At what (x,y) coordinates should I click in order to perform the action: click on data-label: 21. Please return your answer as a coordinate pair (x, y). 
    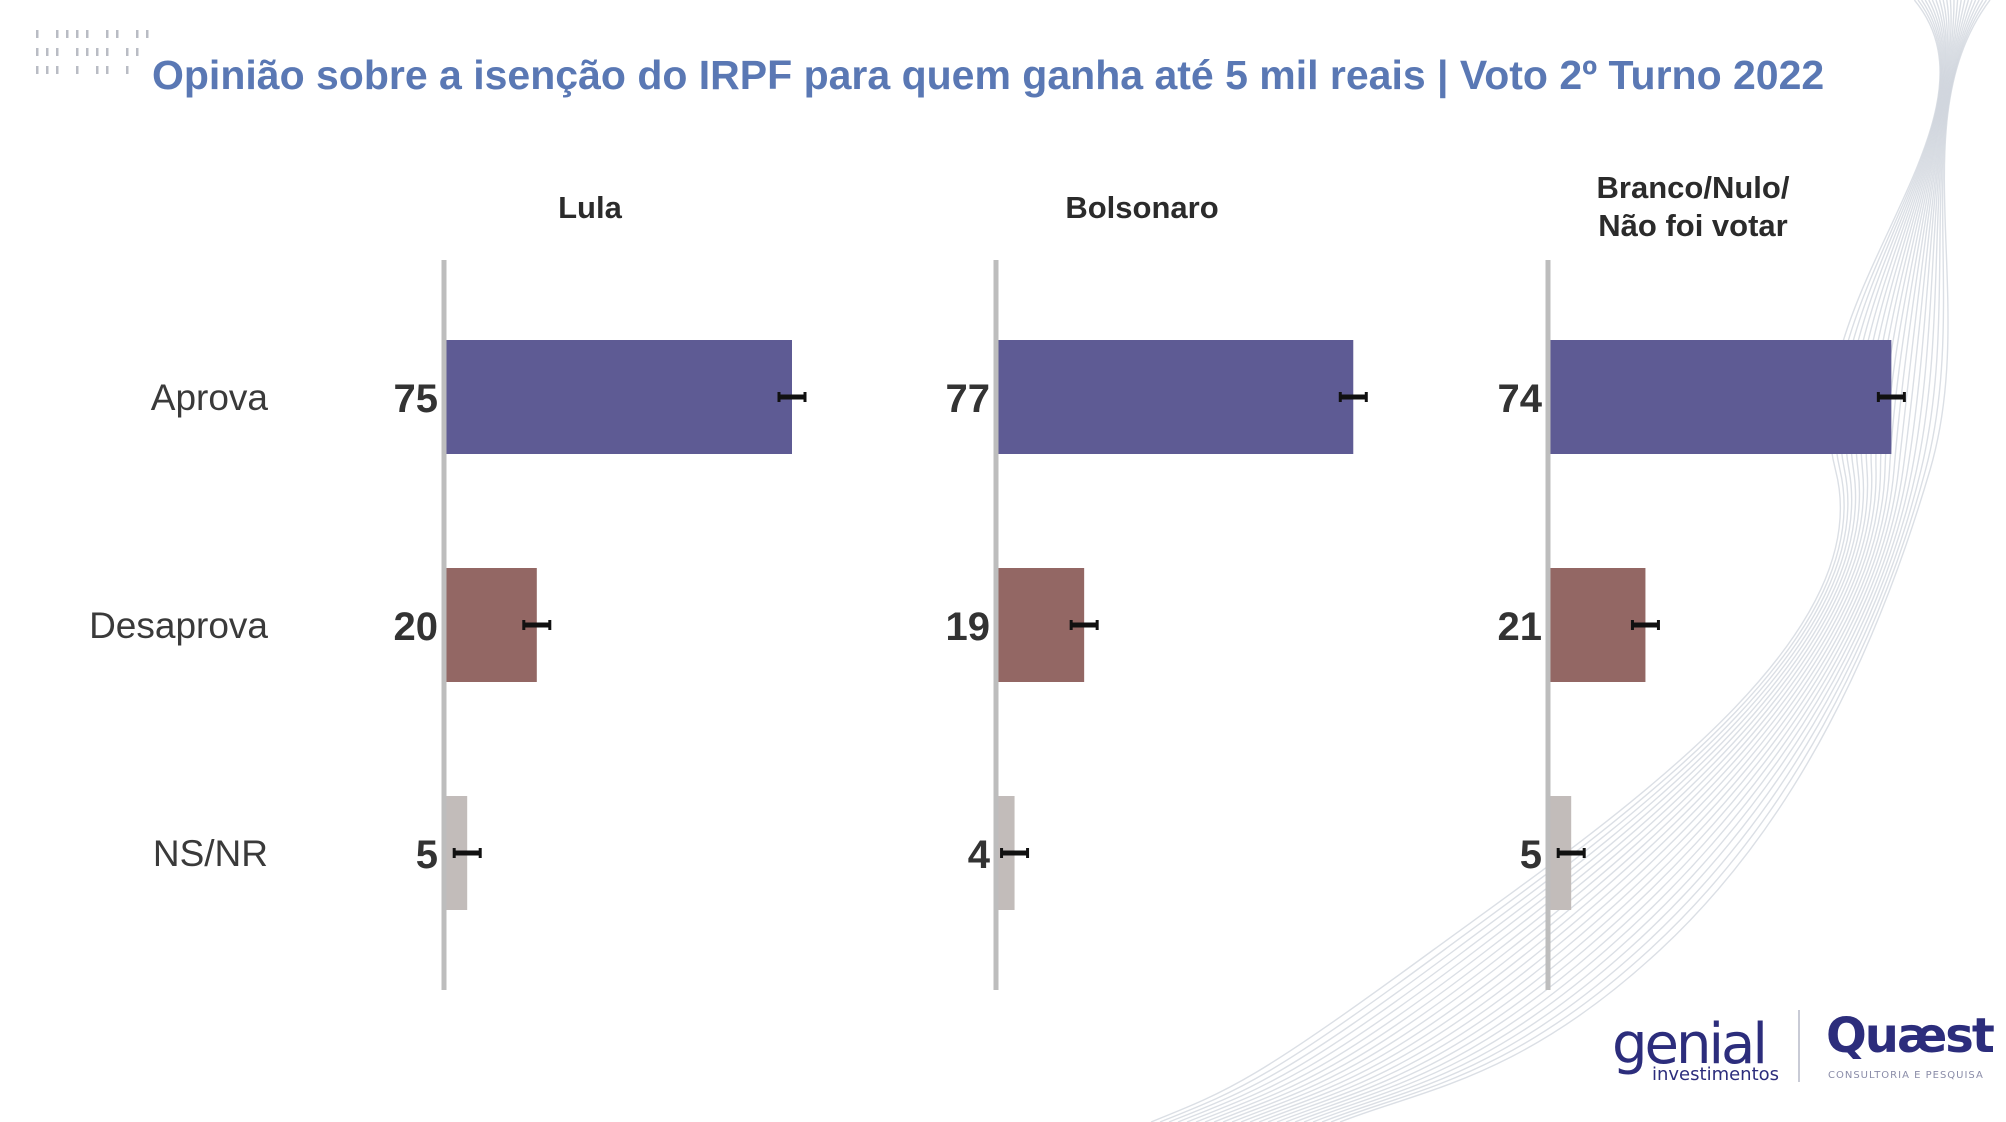
    Looking at the image, I should click on (1520, 627).